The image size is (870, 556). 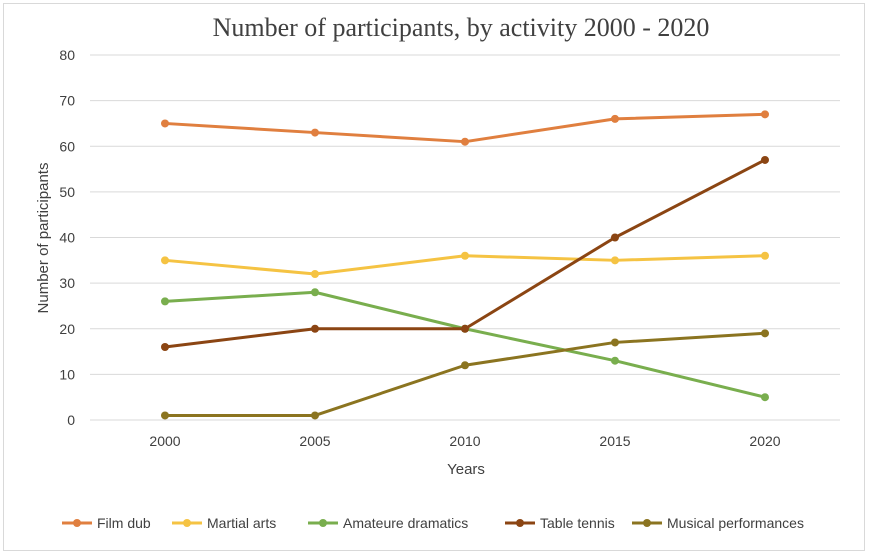 What do you see at coordinates (67, 283) in the screenshot?
I see `y-tick-label: 30` at bounding box center [67, 283].